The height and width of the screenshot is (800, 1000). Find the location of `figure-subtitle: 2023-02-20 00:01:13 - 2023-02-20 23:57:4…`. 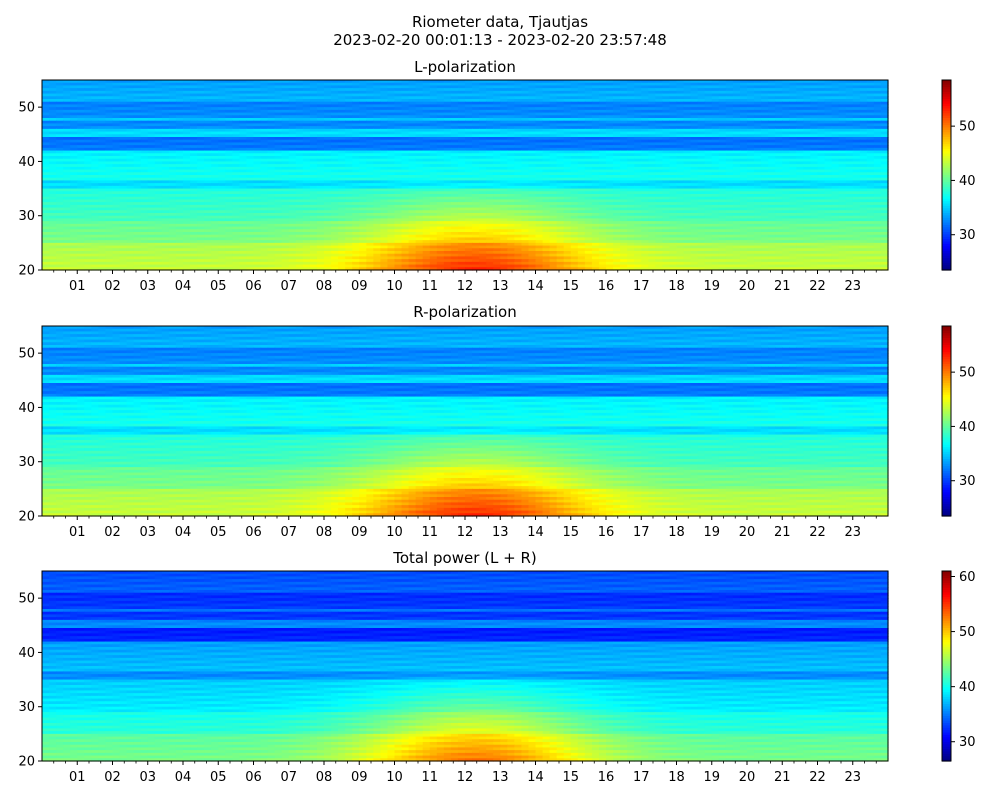

figure-subtitle: 2023-02-20 00:01:13 - 2023-02-20 23:57:4… is located at coordinates (500, 40).